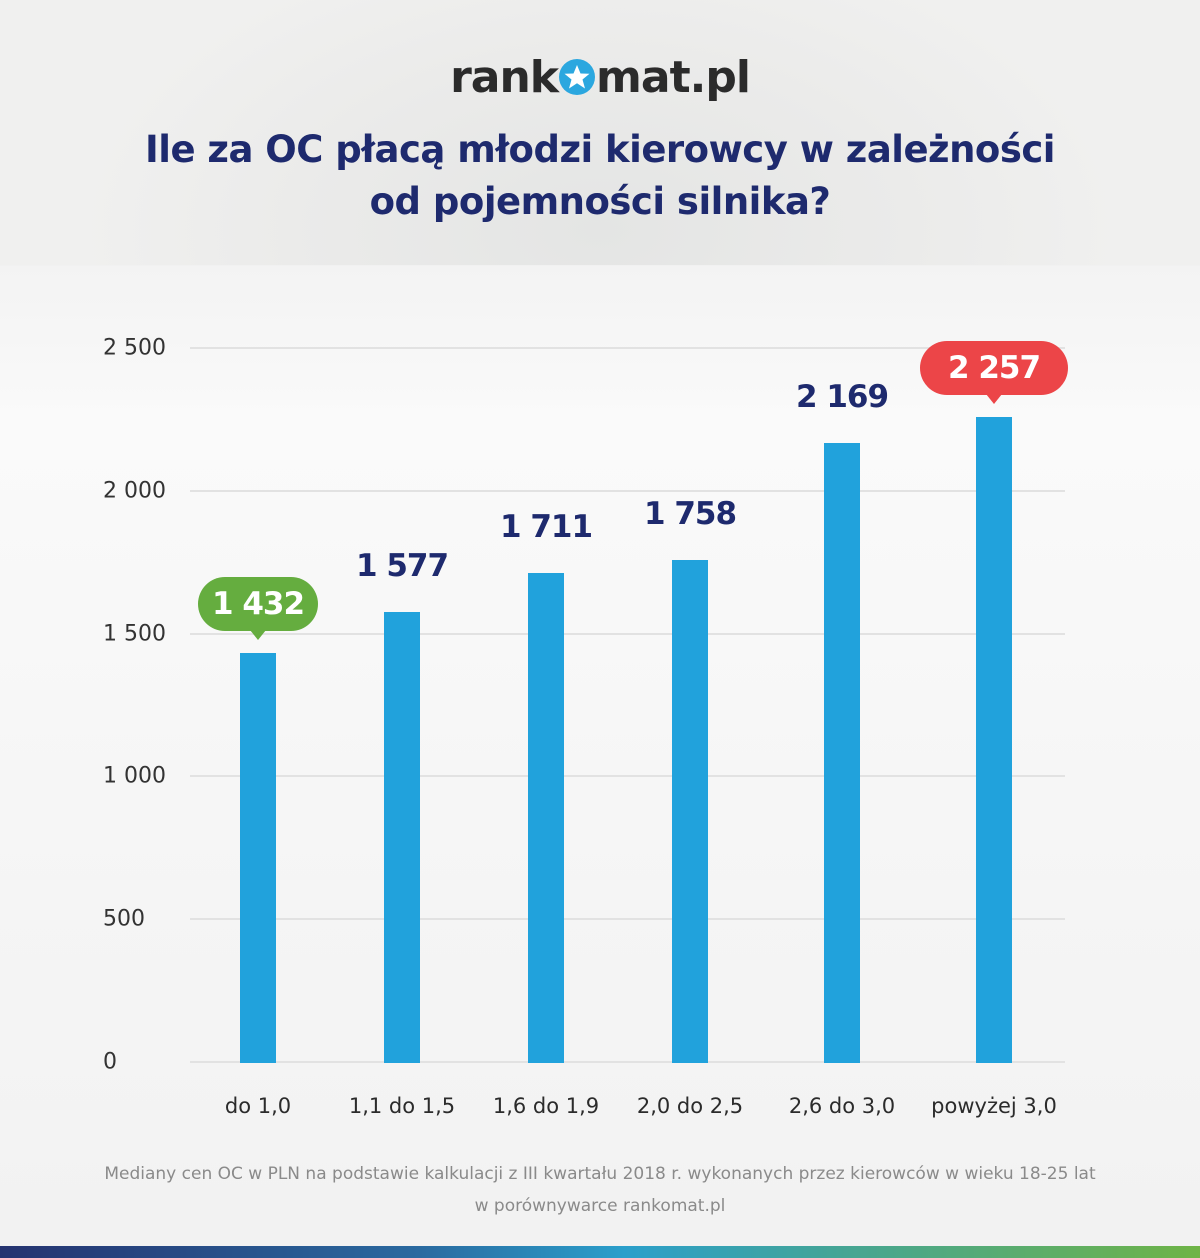 The image size is (1200, 1258). I want to click on bar-value-label: 1 758, so click(690, 513).